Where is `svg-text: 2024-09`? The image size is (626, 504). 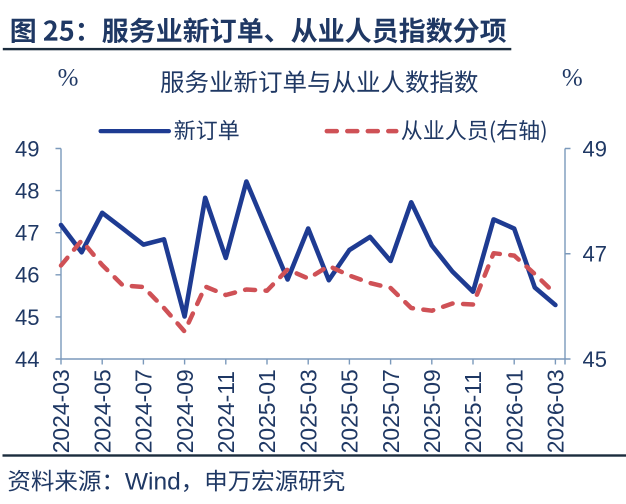 svg-text: 2024-09 is located at coordinates (185, 411).